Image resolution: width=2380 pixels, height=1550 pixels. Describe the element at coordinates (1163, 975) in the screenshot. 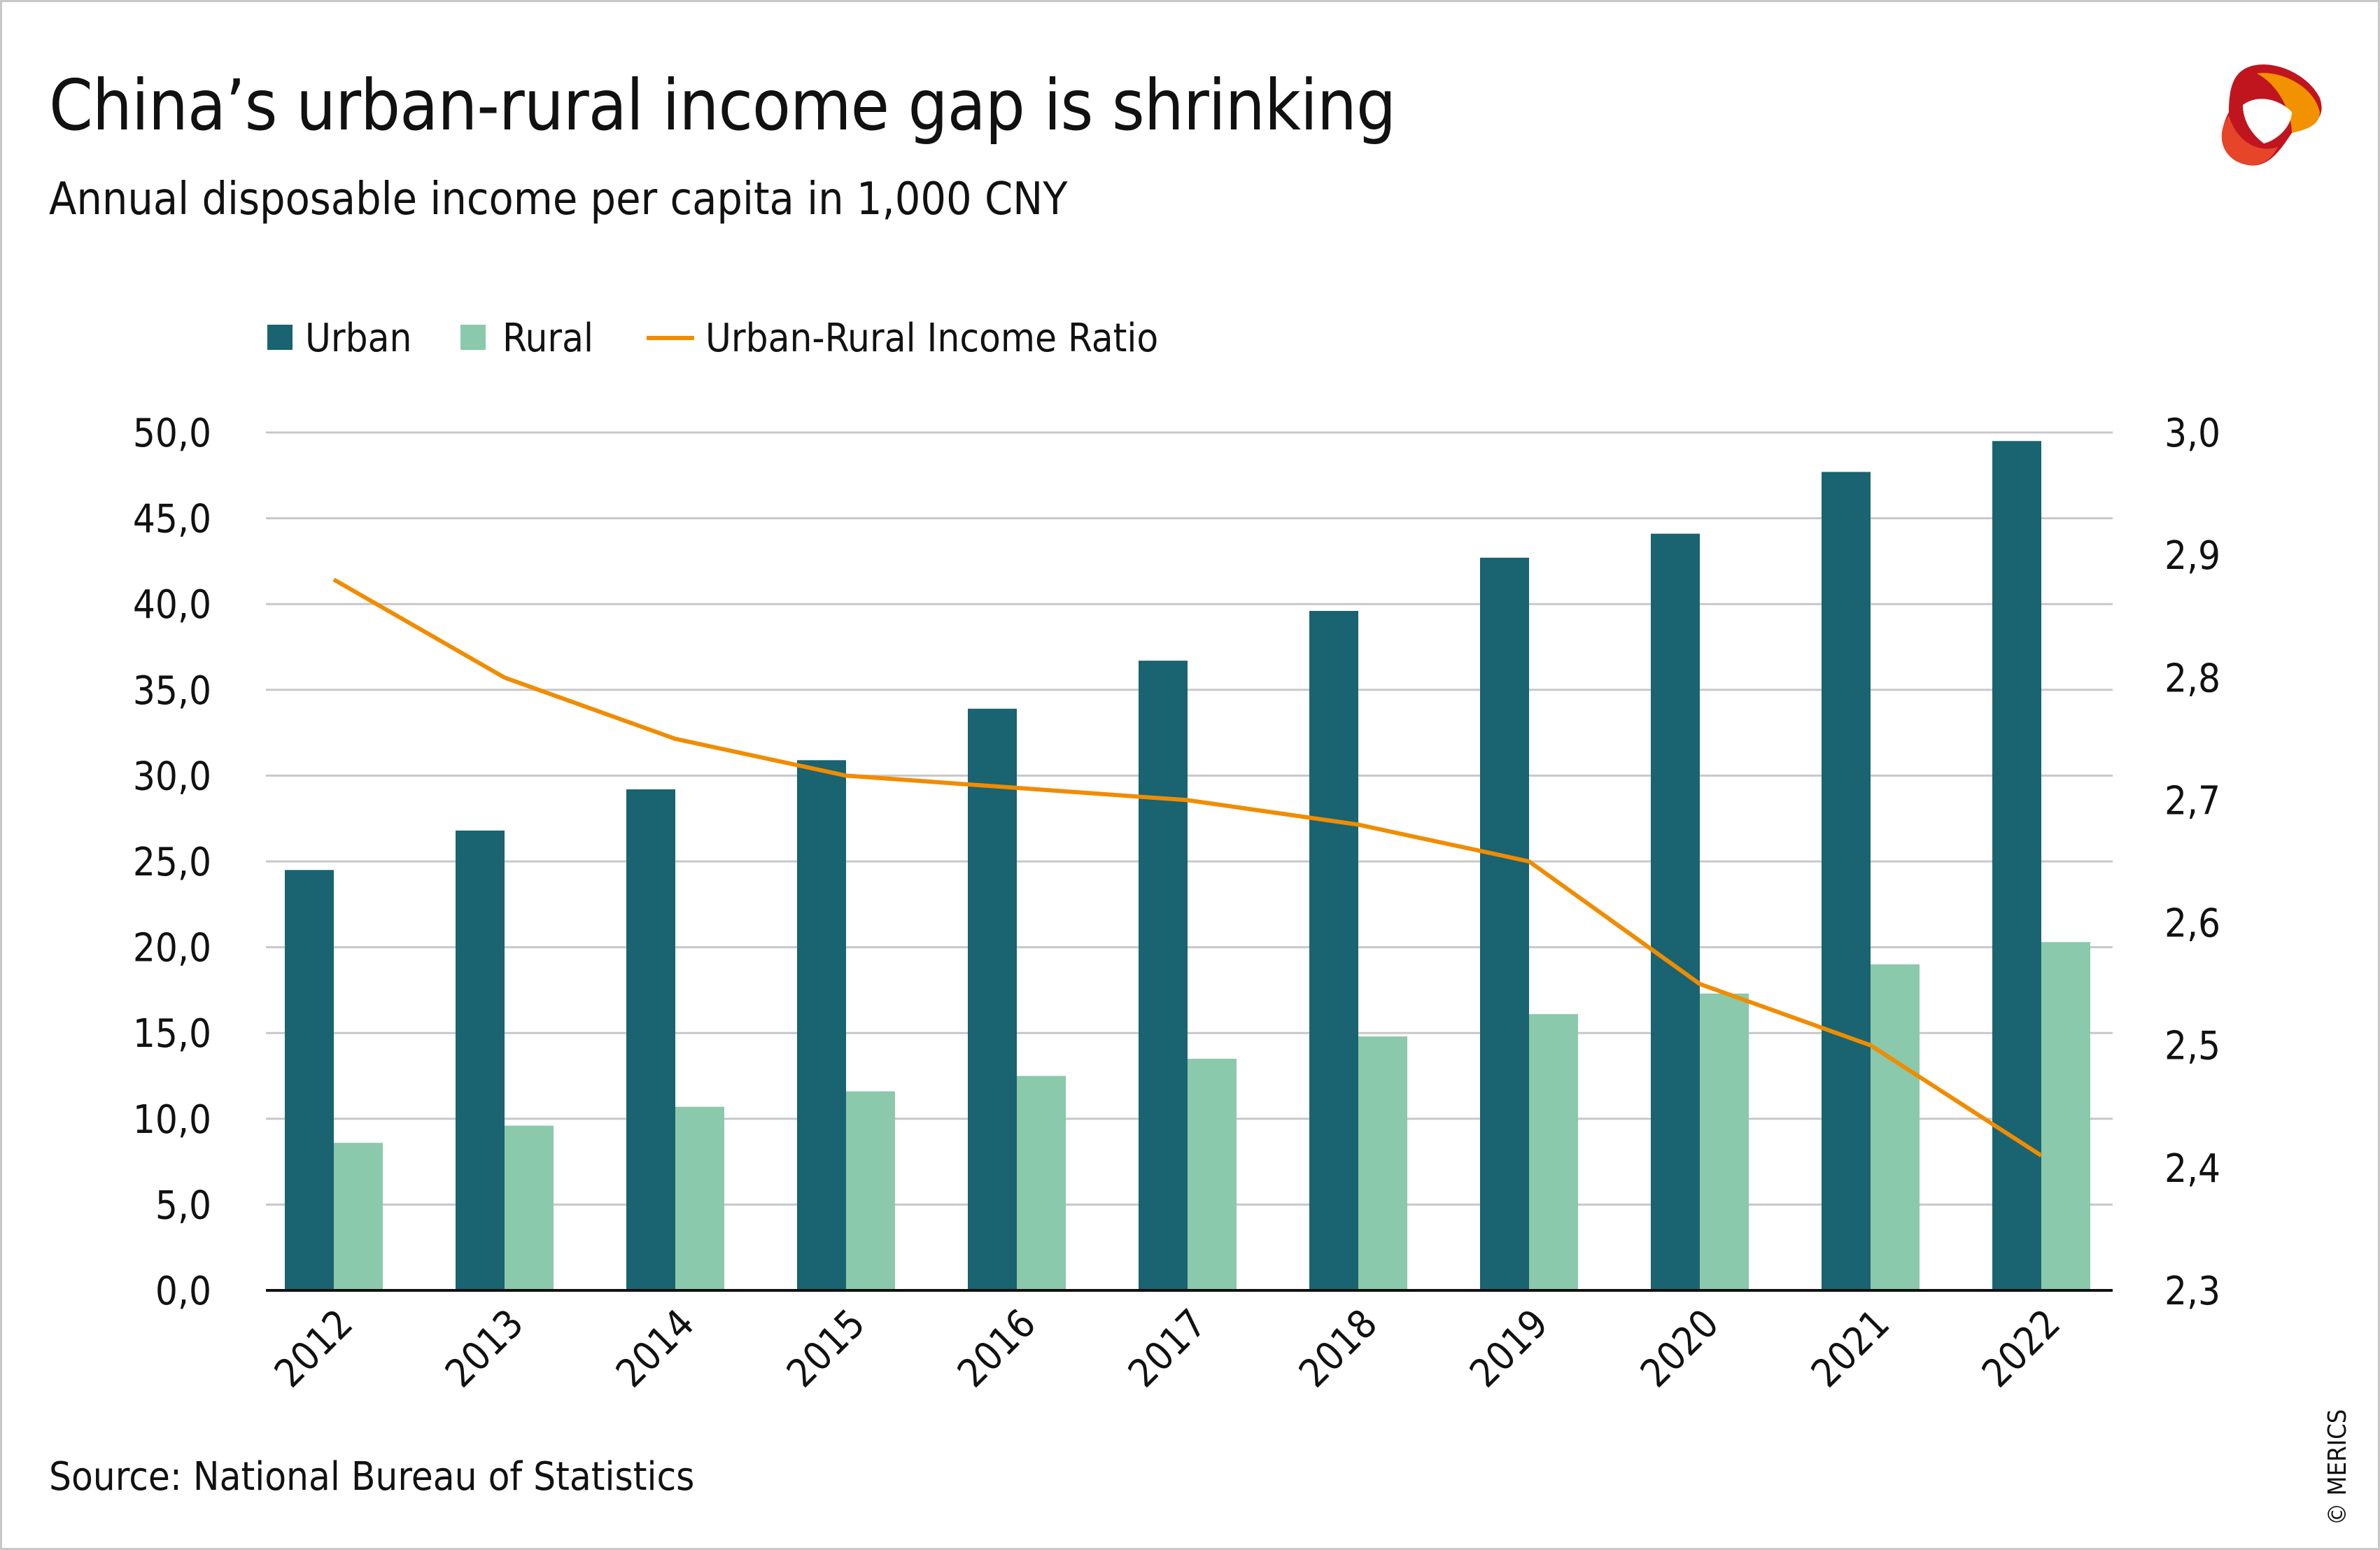

I see `bar-urban-2017` at that location.